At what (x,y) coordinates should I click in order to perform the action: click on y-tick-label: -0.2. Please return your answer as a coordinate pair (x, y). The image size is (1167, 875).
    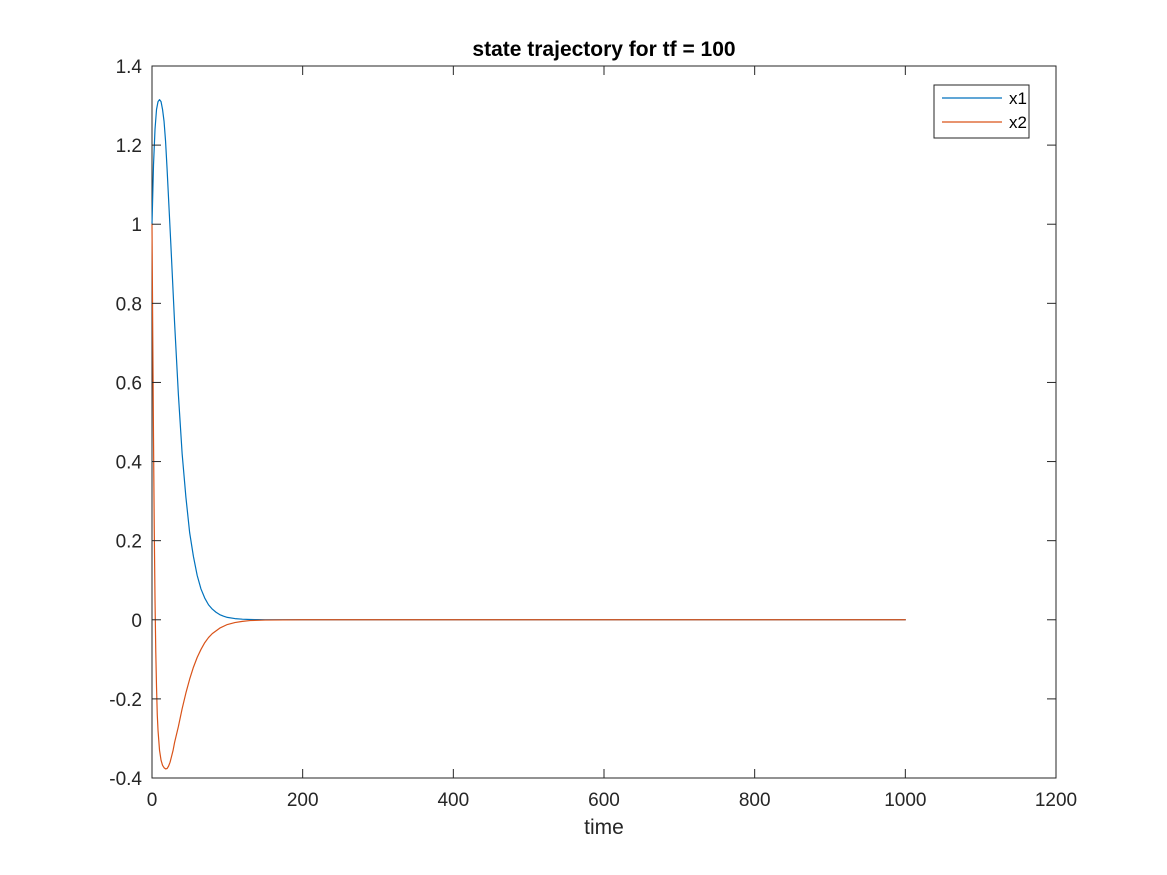
    Looking at the image, I should click on (125, 700).